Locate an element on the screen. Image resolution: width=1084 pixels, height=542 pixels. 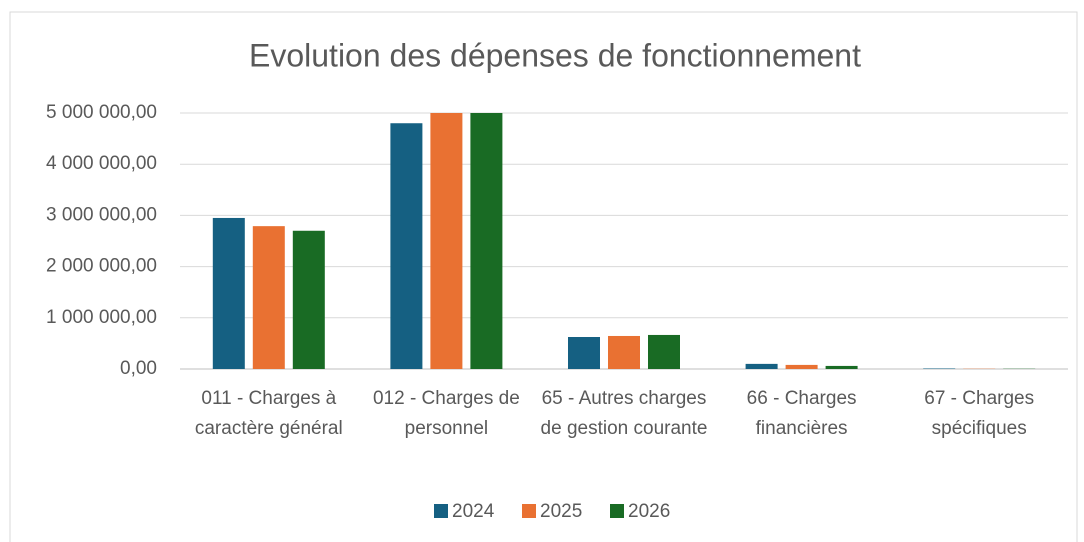
x-tick-label: 011 - Charges à caractère général is located at coordinates (268, 413).